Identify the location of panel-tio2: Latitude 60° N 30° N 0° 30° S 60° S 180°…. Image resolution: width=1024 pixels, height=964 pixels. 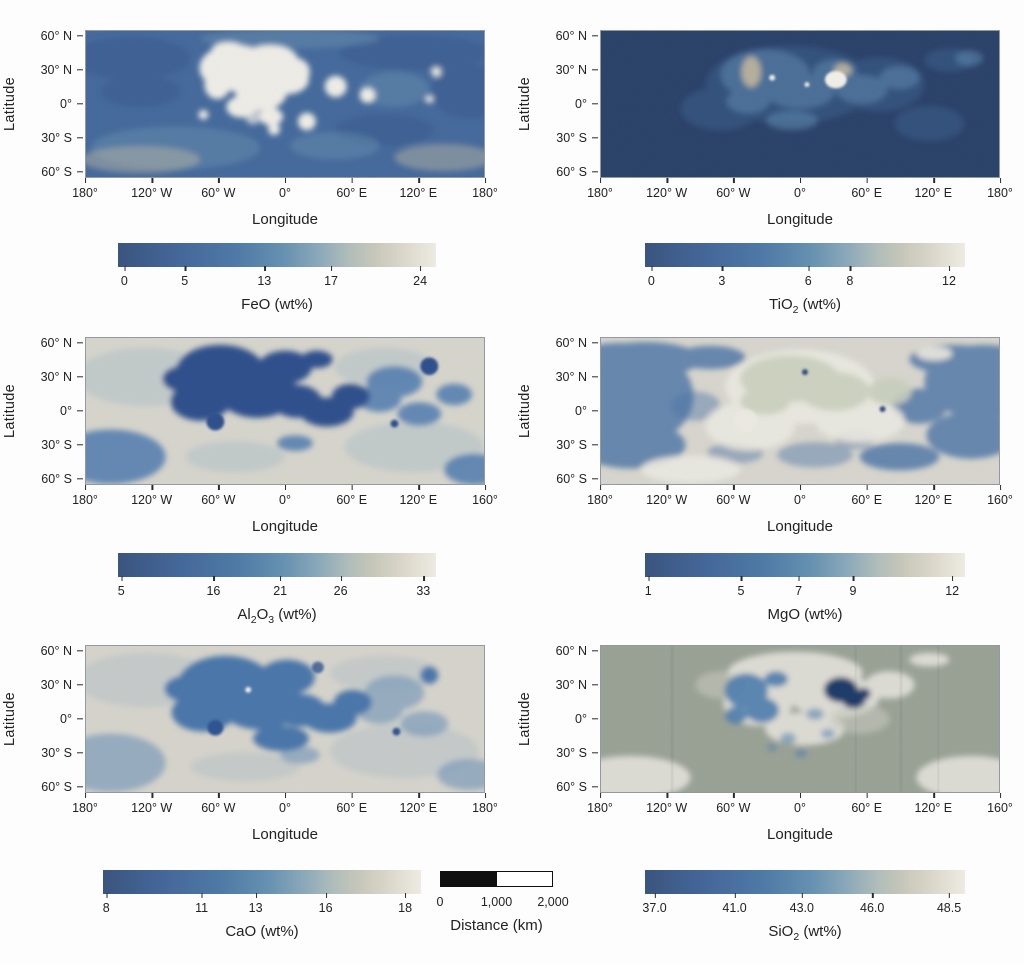
(765, 128).